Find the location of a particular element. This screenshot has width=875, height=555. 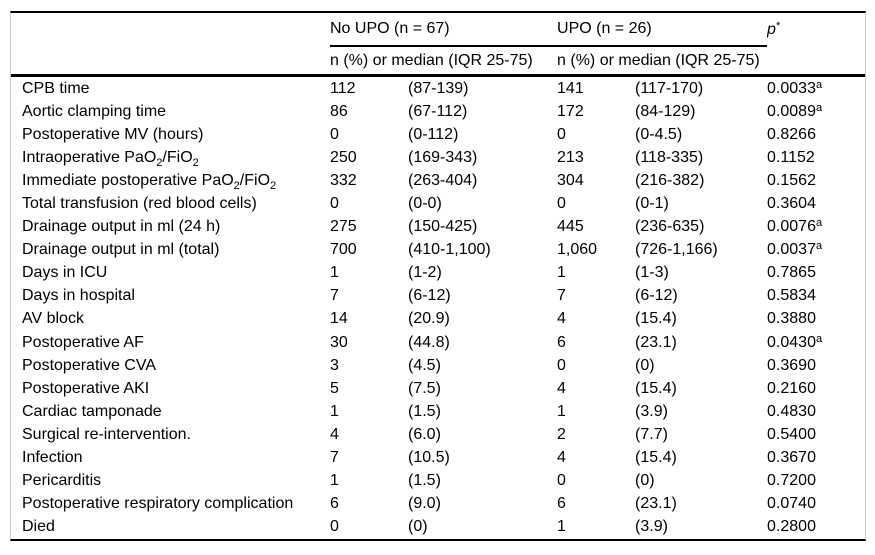

upo-iqr-cell: (216-382) is located at coordinates (670, 180).